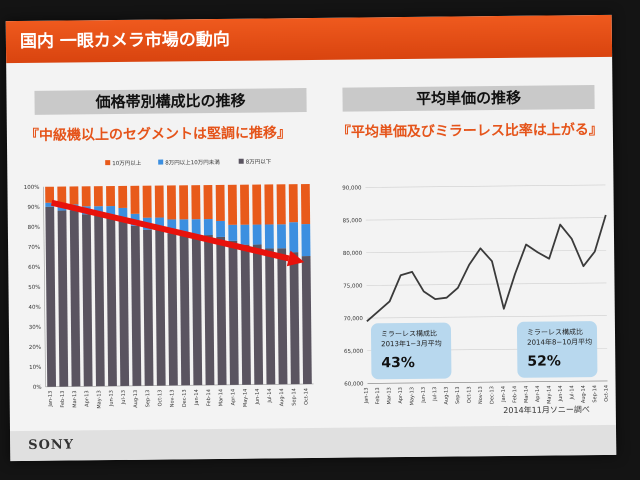 The image size is (640, 480). Describe the element at coordinates (546, 410) in the screenshot. I see `source-note: 2014年11月ソニー調べ` at that location.